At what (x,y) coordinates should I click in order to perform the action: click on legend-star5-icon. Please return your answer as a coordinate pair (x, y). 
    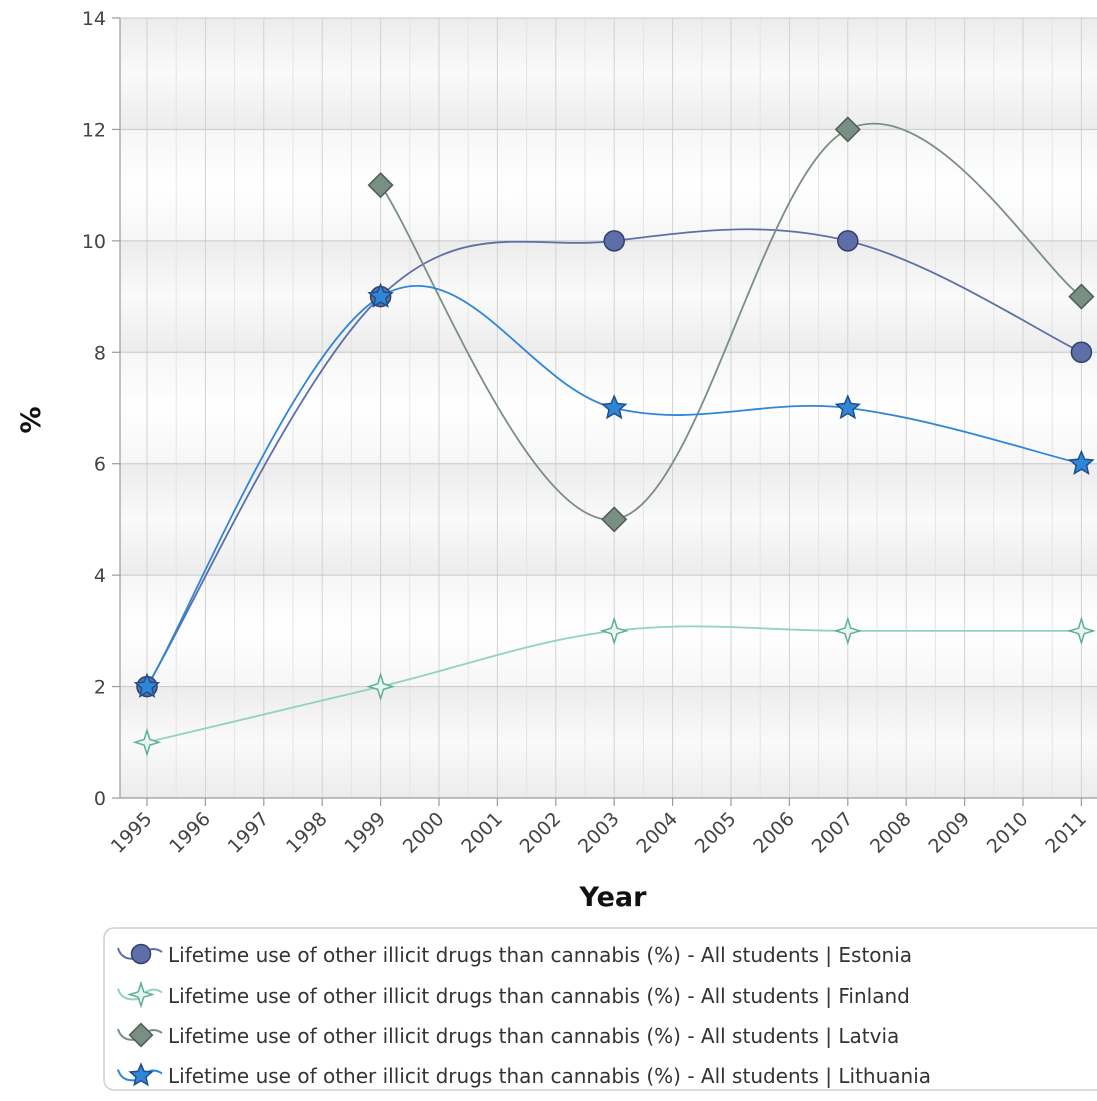
    Looking at the image, I should click on (140, 1074).